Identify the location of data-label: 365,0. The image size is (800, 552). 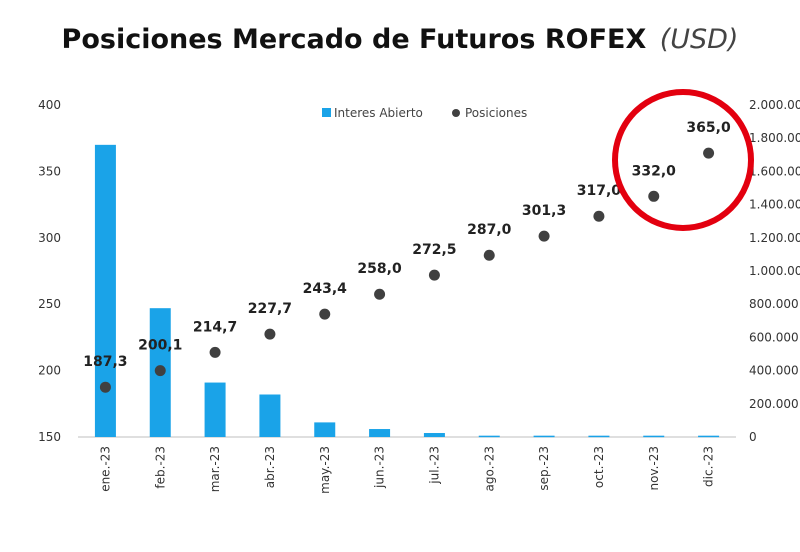
(708, 128).